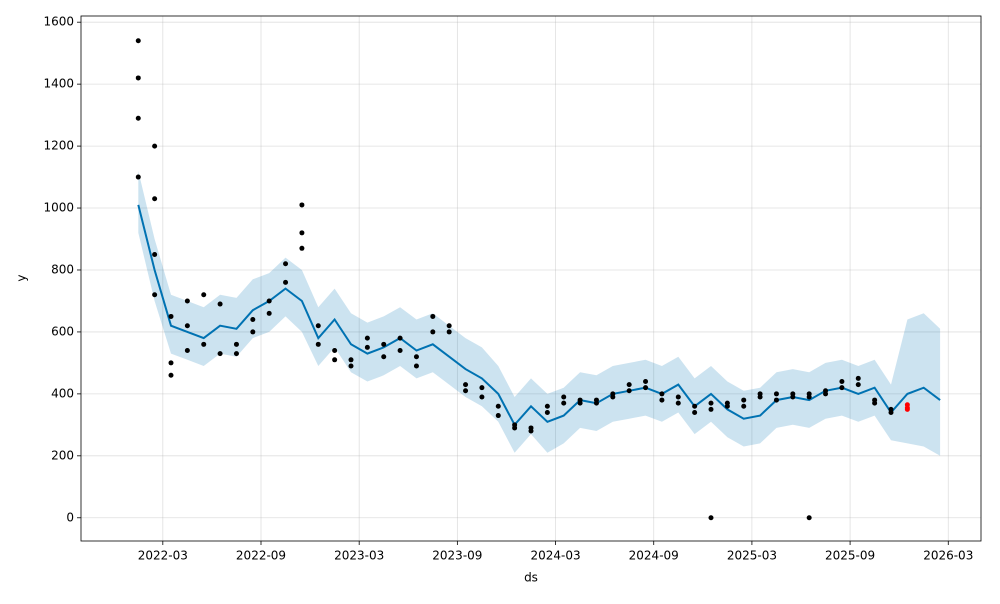  What do you see at coordinates (62, 269) in the screenshot?
I see `y-tick-label: 800` at bounding box center [62, 269].